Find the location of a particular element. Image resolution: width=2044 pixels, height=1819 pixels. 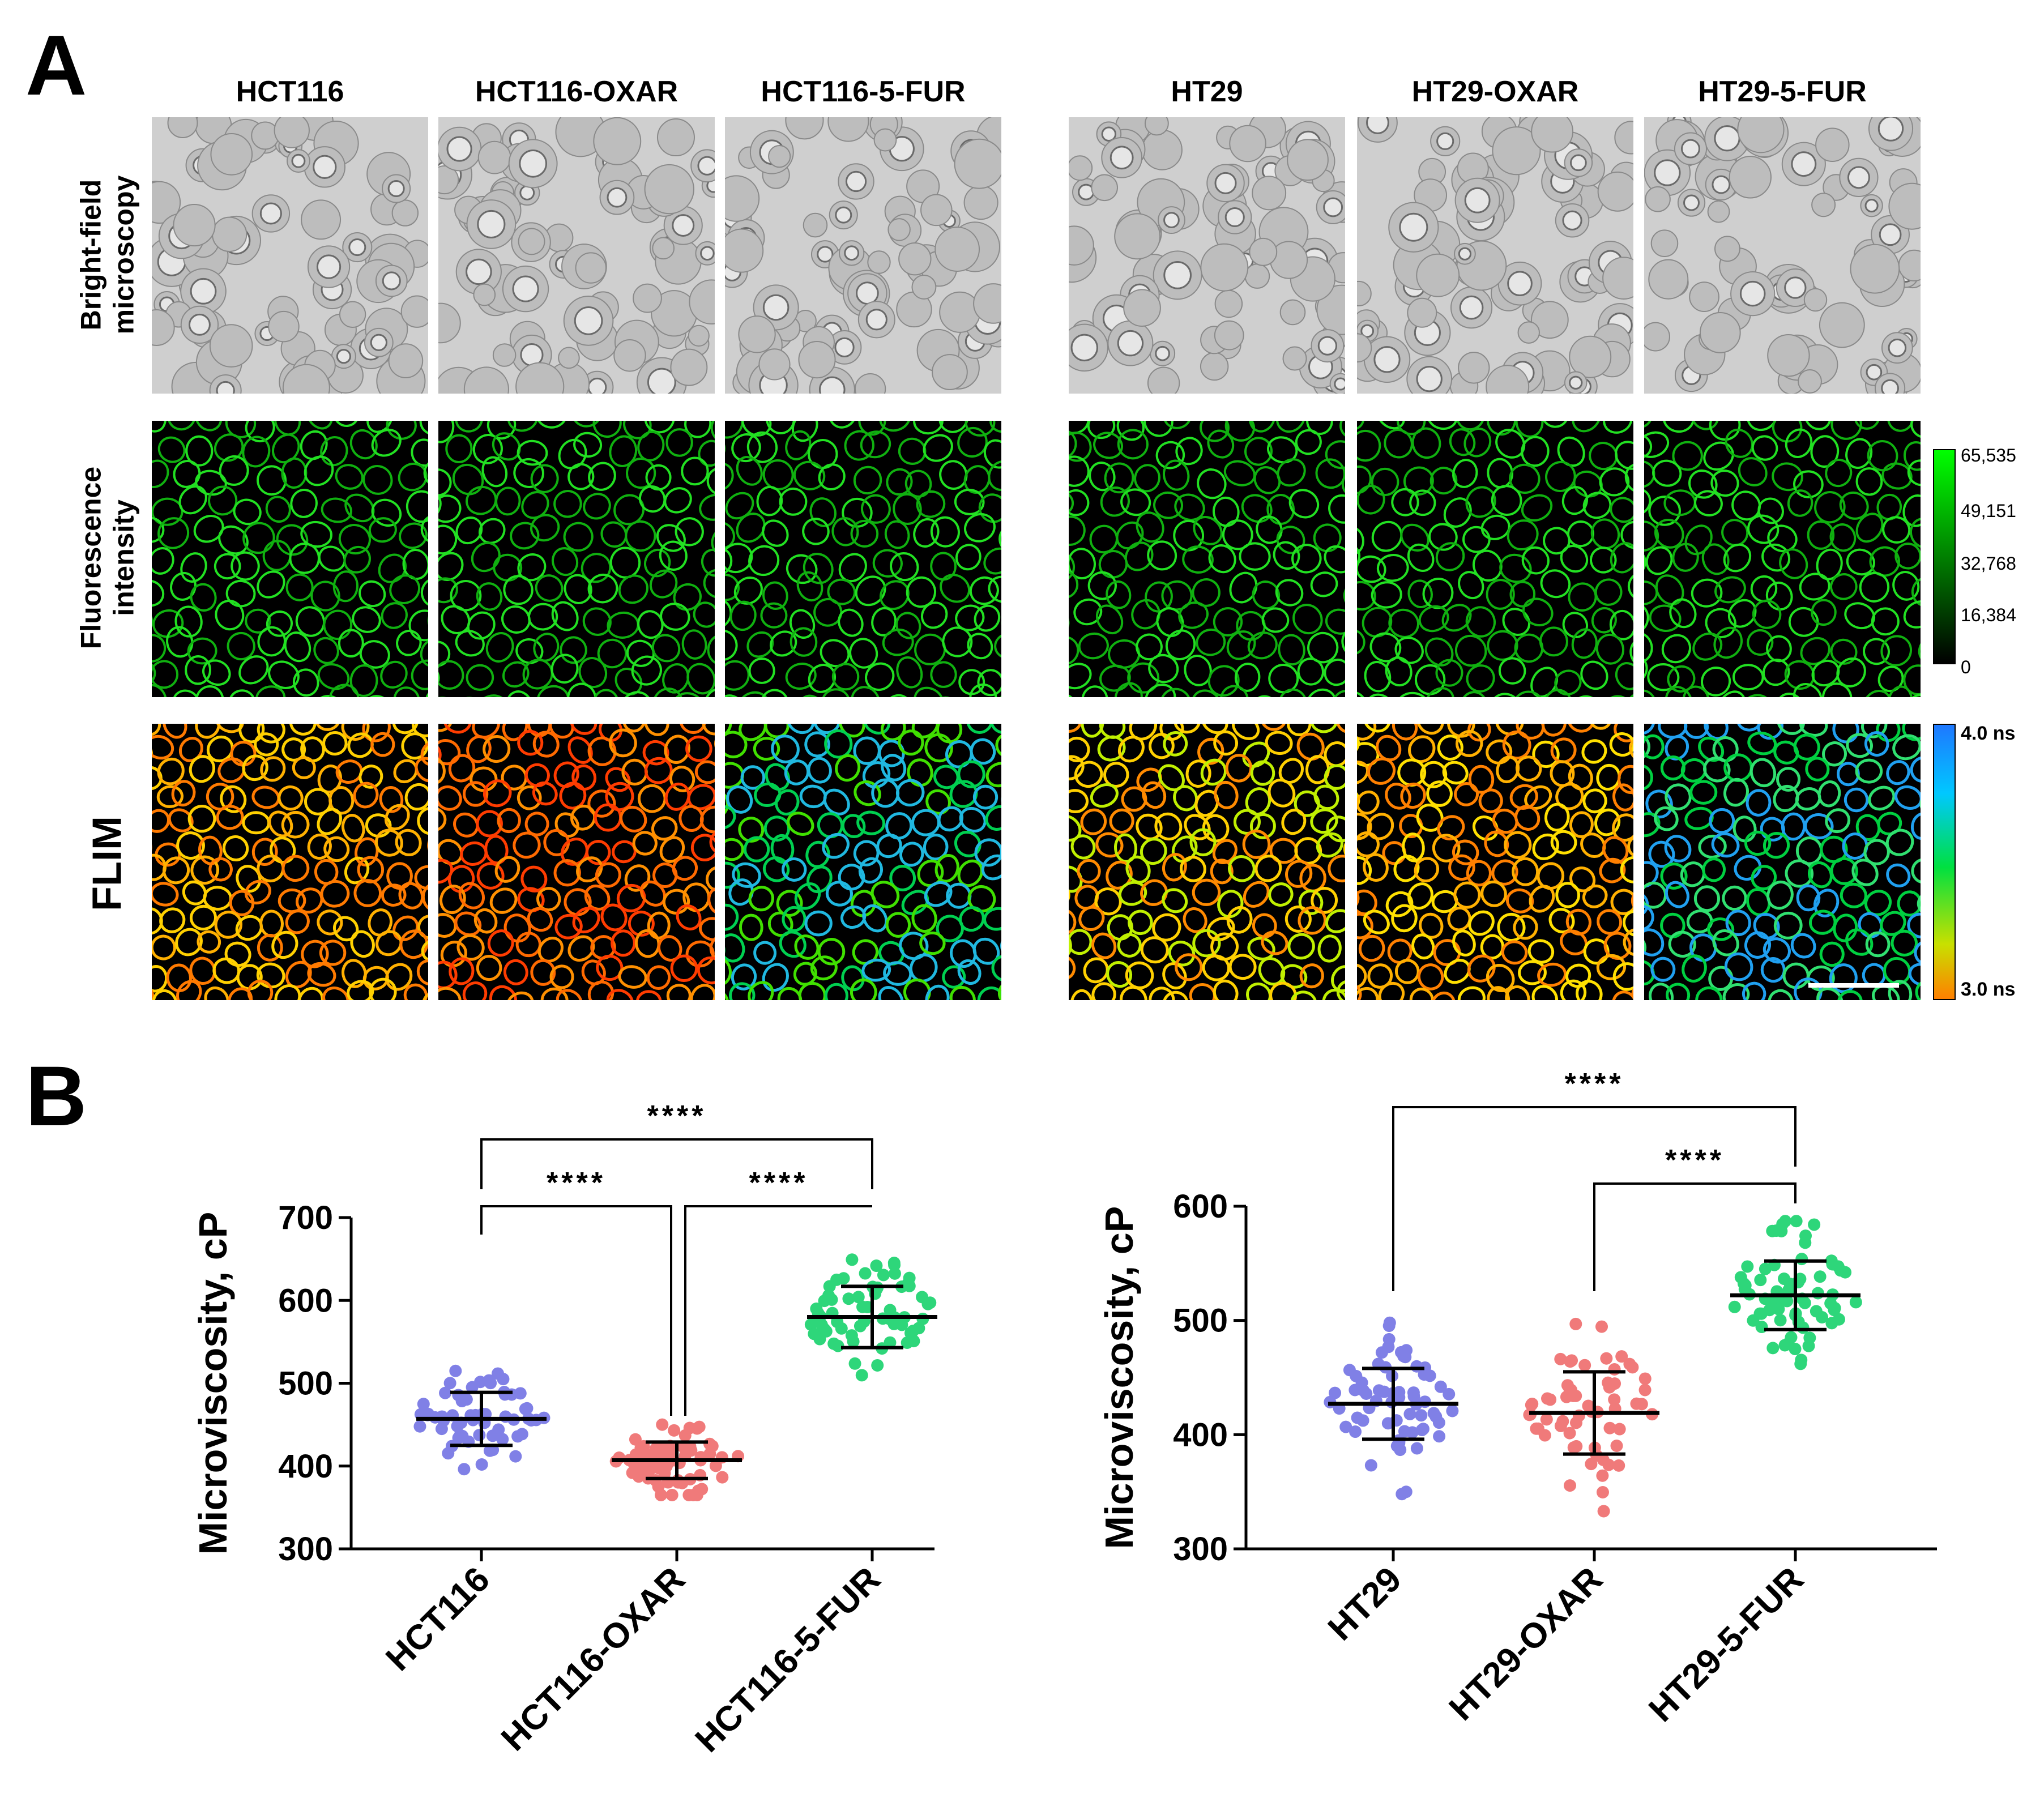

flim-colorbar is located at coordinates (1944, 862).